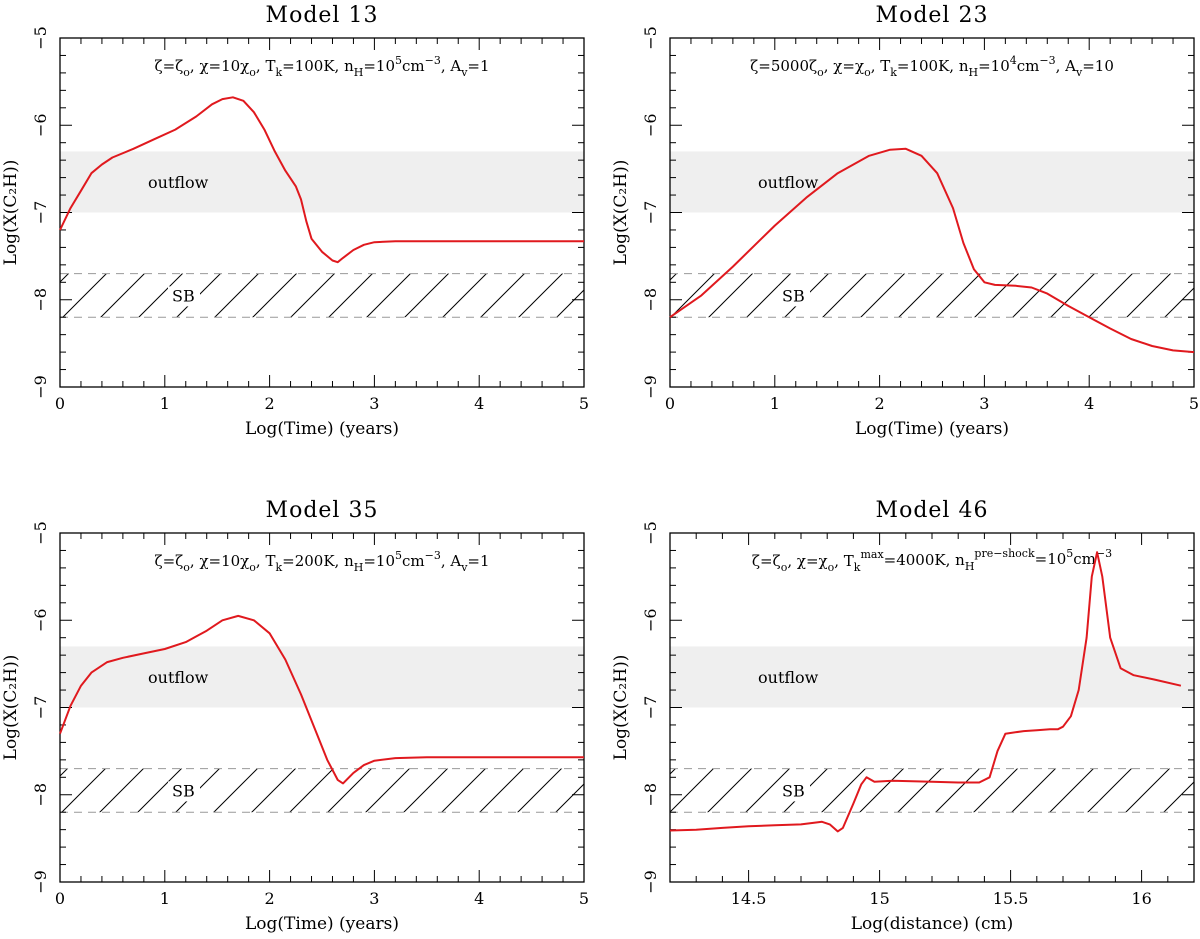 Image resolution: width=1200 pixels, height=939 pixels. Describe the element at coordinates (932, 510) in the screenshot. I see `panel-title: Model 46` at that location.